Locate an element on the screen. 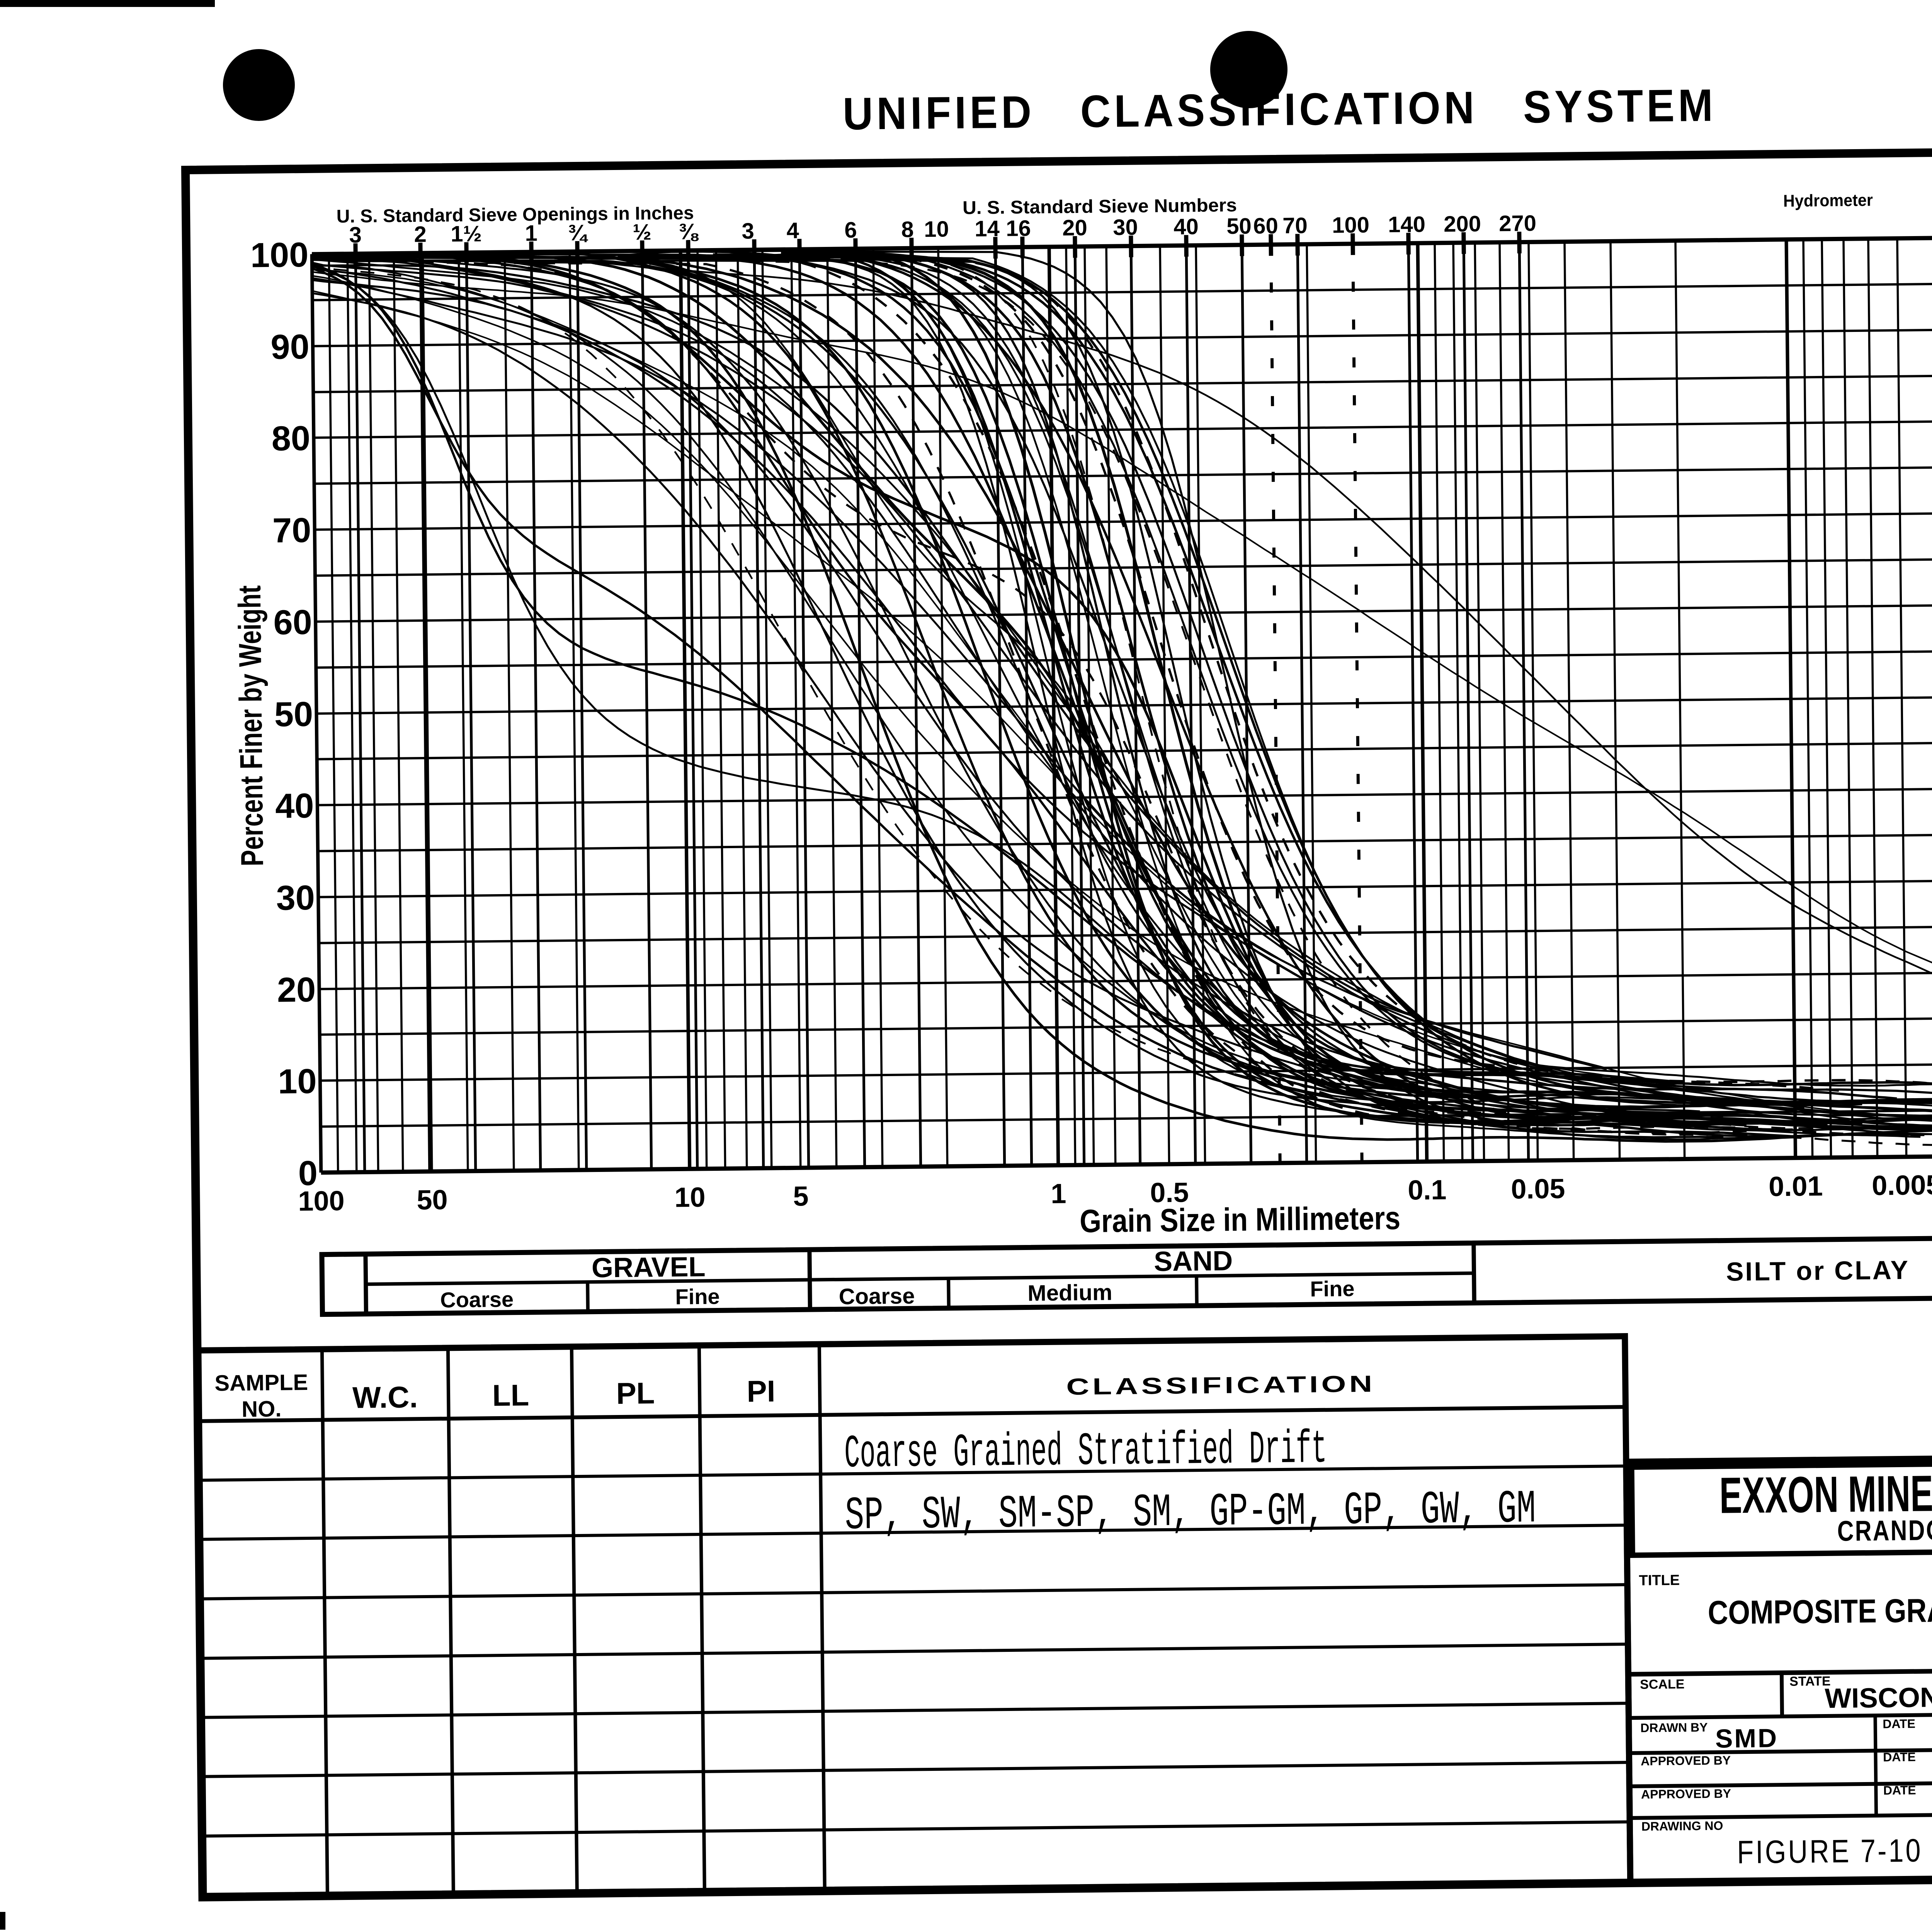 This screenshot has width=1932, height=1932. svg-text: Grain Size in Millimeters is located at coordinates (1241, 1220).